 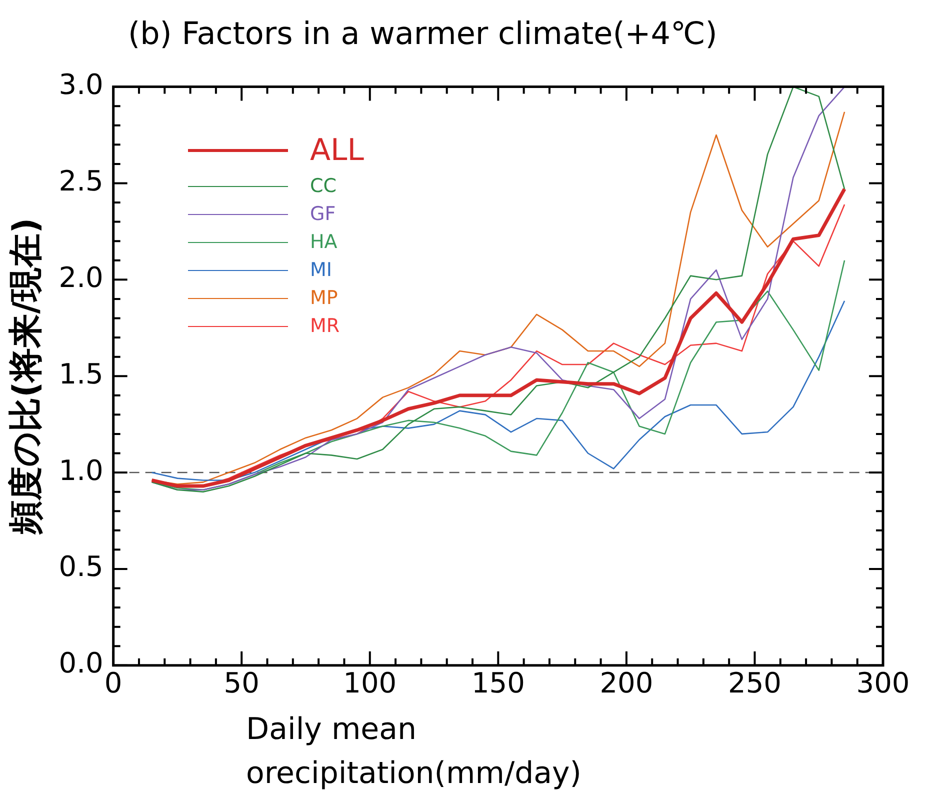 I want to click on text: CC, so click(x=323, y=186).